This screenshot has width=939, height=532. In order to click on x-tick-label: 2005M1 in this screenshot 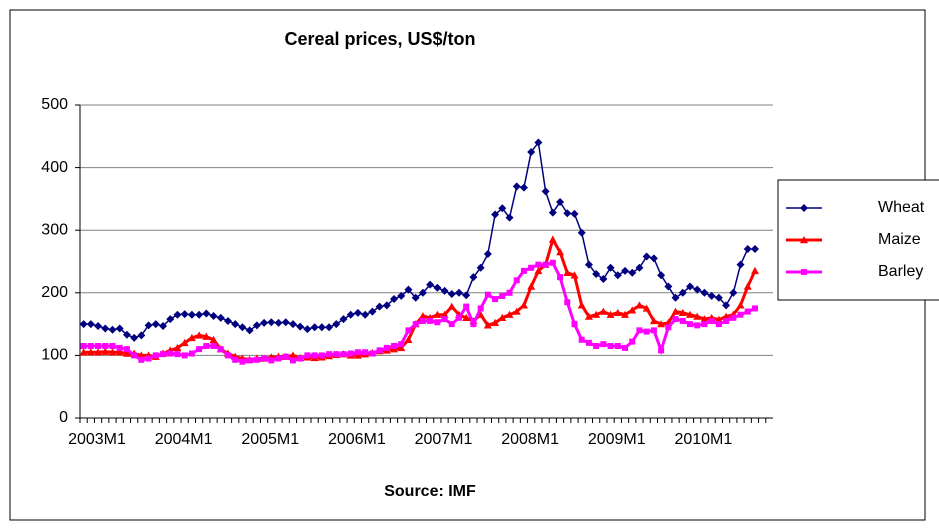, I will do `click(270, 439)`.